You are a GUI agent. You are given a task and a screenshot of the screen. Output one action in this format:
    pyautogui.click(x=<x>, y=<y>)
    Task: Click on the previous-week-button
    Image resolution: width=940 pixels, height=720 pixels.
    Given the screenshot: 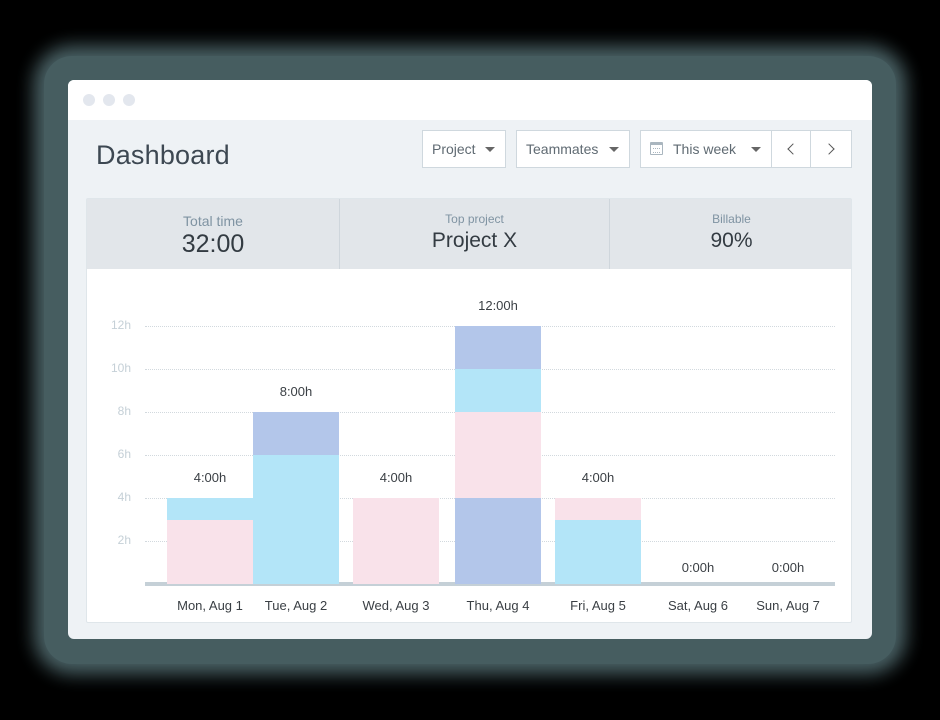 What is the action you would take?
    pyautogui.click(x=791, y=149)
    